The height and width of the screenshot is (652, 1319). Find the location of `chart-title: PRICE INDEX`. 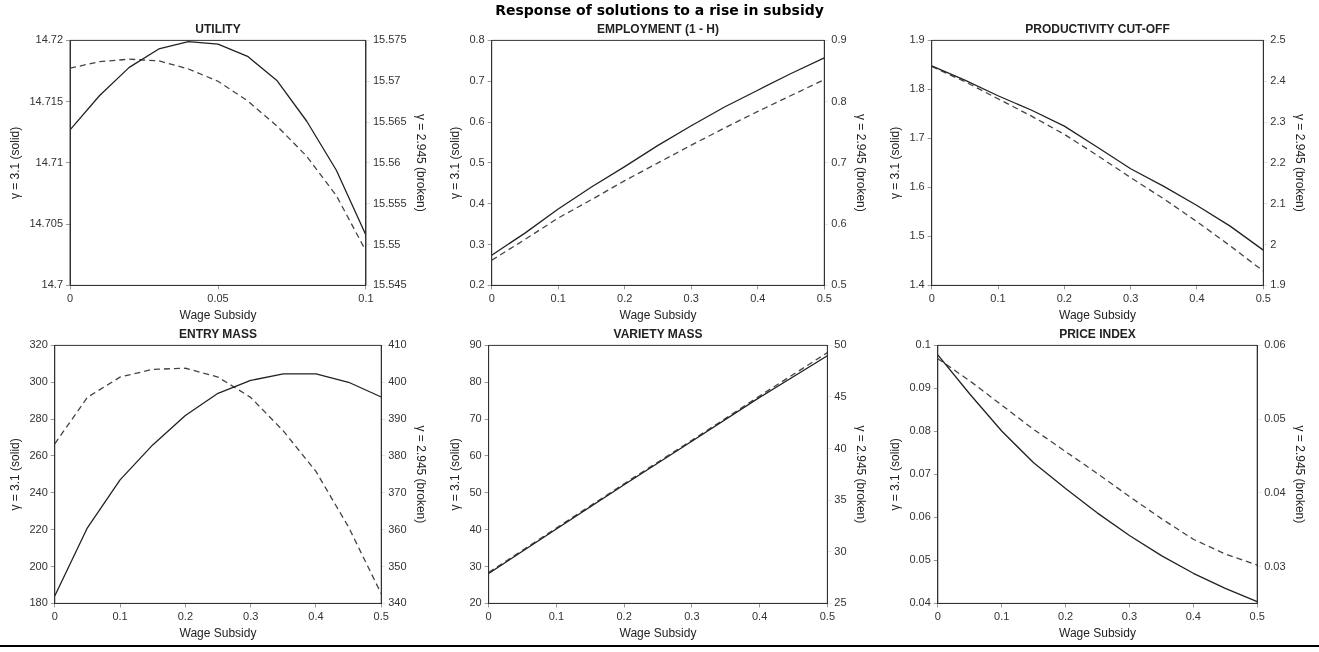

chart-title: PRICE INDEX is located at coordinates (1097, 333).